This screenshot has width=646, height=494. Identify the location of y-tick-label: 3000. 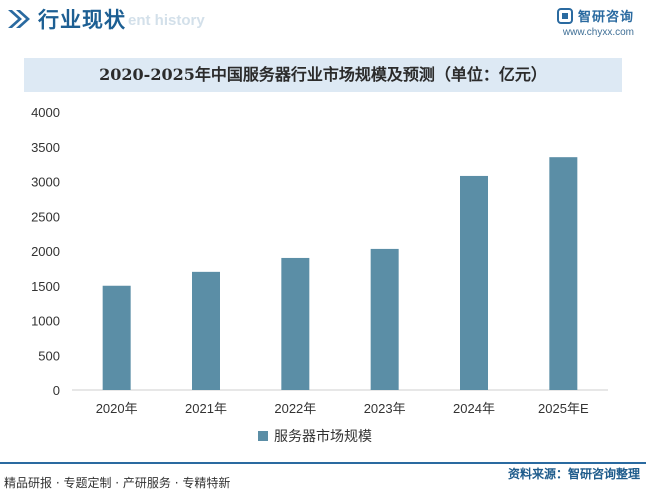
(45, 182).